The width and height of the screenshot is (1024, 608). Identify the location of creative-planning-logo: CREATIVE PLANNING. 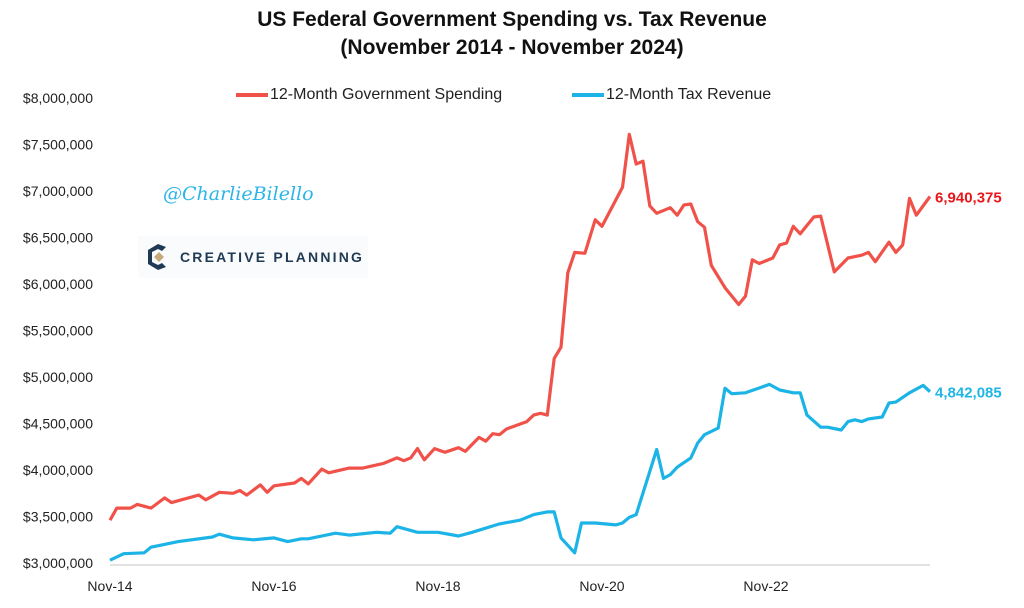
(253, 257).